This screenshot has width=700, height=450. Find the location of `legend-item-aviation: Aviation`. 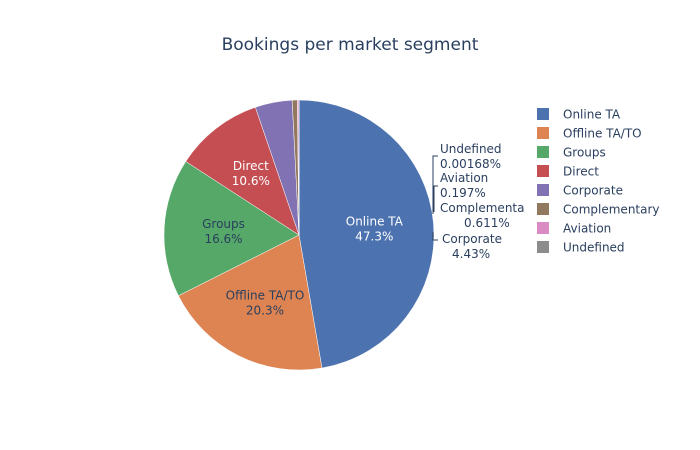

legend-item-aviation: Aviation is located at coordinates (574, 229).